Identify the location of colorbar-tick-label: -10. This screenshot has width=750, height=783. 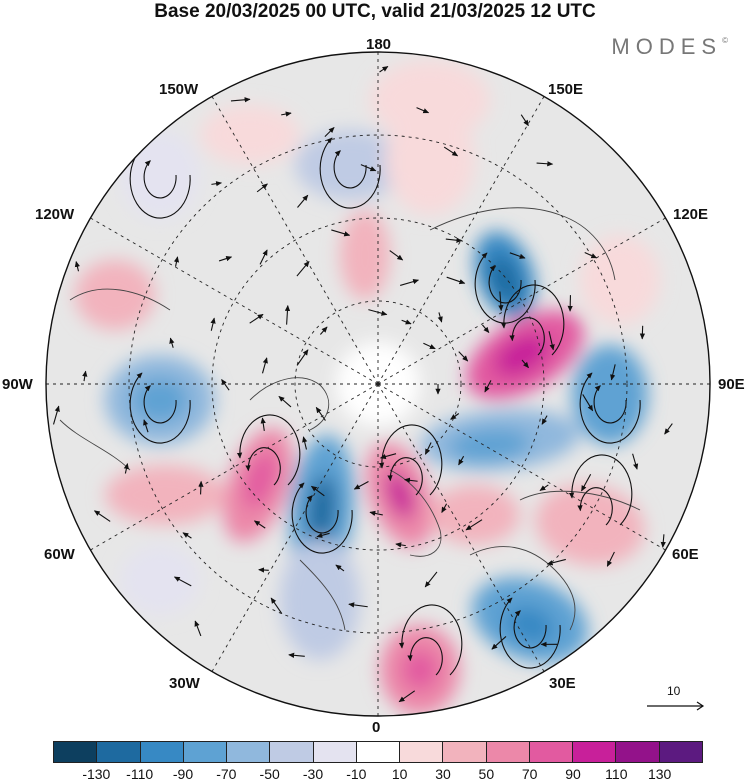
(356, 774).